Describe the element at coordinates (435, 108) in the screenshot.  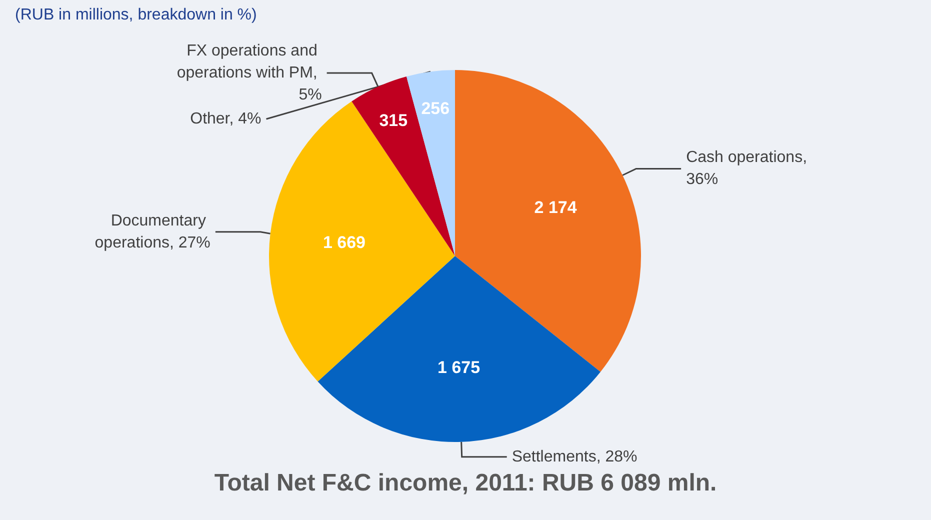
I see `data-label: 256` at that location.